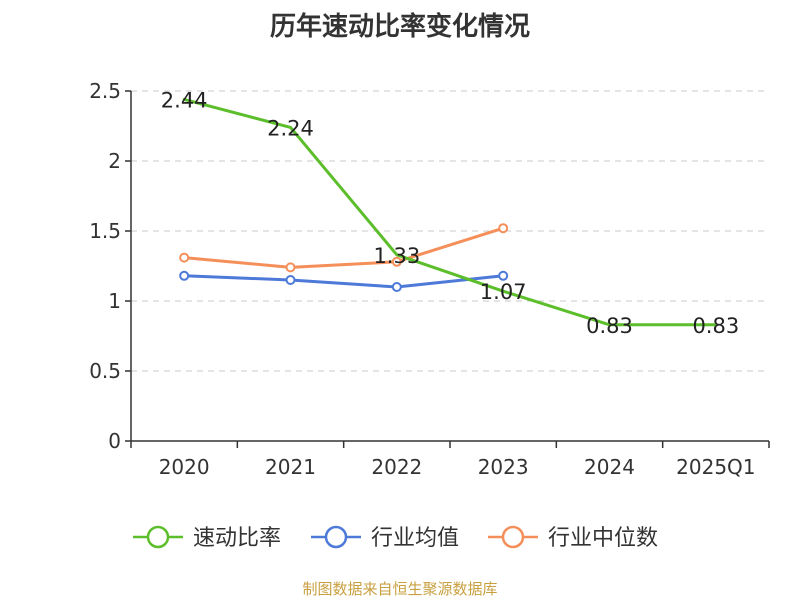 This screenshot has width=800, height=600. What do you see at coordinates (400, 589) in the screenshot?
I see `source-note: 制图数据来自恒生聚源数据库` at bounding box center [400, 589].